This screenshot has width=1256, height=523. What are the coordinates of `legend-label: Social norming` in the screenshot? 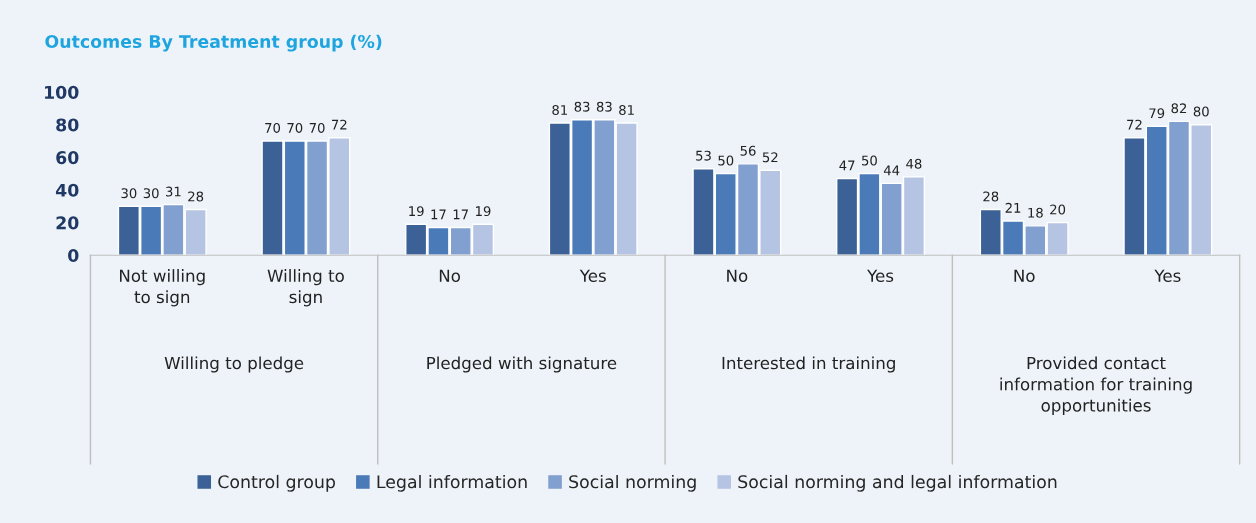 It's located at (632, 483).